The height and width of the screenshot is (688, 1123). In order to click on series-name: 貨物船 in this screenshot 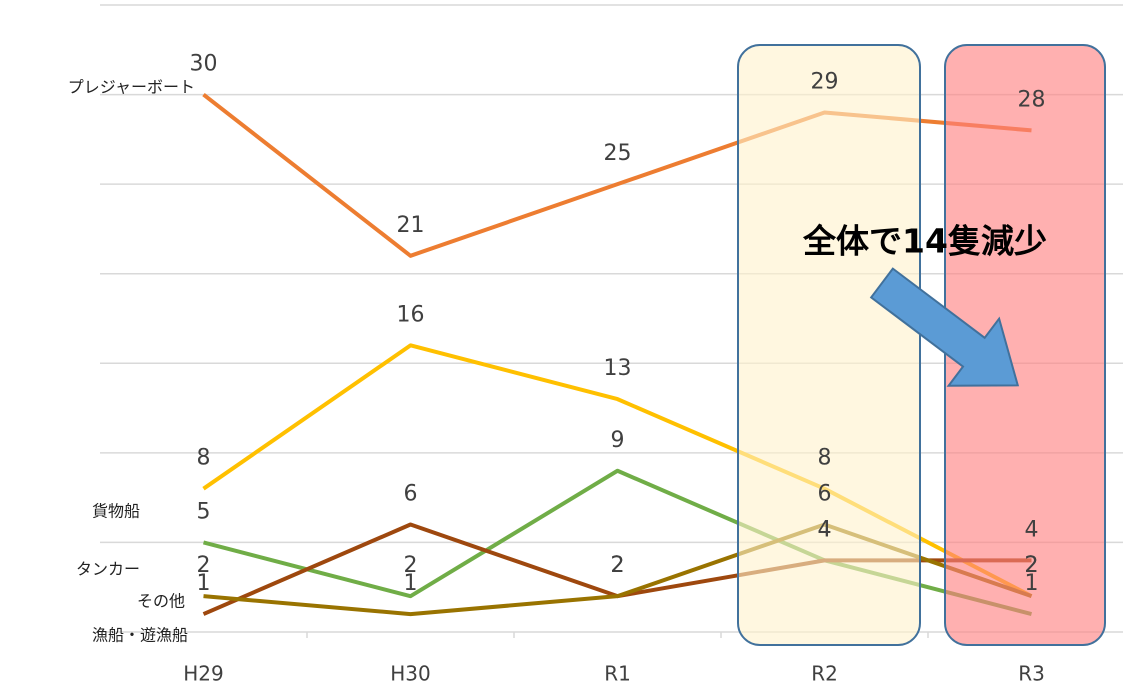, I will do `click(116, 511)`.